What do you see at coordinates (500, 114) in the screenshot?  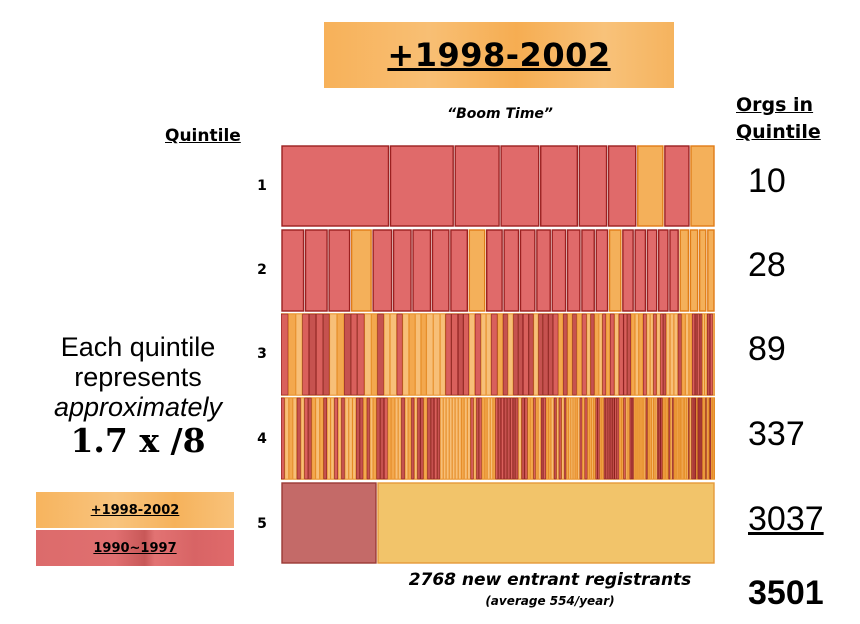 I see `boom-time-annotation: “Boom Time”` at bounding box center [500, 114].